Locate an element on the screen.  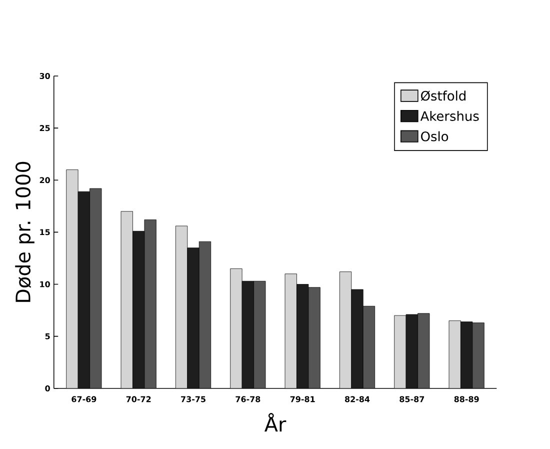
x-axis-title: År is located at coordinates (275, 422).